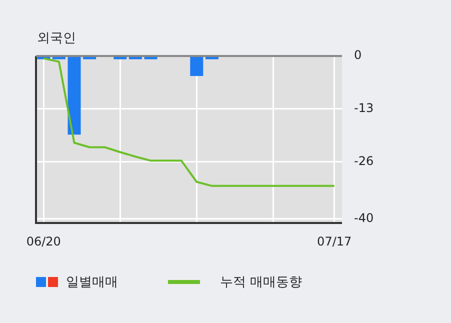 This screenshot has height=323, width=451. Describe the element at coordinates (56, 38) in the screenshot. I see `chart-title: 외국인` at that location.